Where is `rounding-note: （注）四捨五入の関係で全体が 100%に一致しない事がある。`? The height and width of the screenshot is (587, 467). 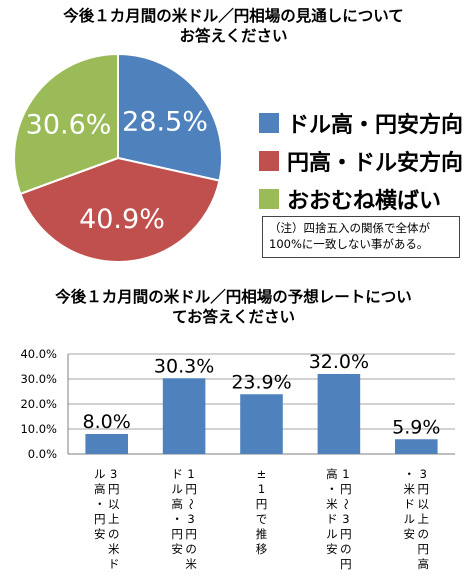 rounding-note: （注）四捨五入の関係で全体が 100%に一致しない事がある。 is located at coordinates (361, 237).